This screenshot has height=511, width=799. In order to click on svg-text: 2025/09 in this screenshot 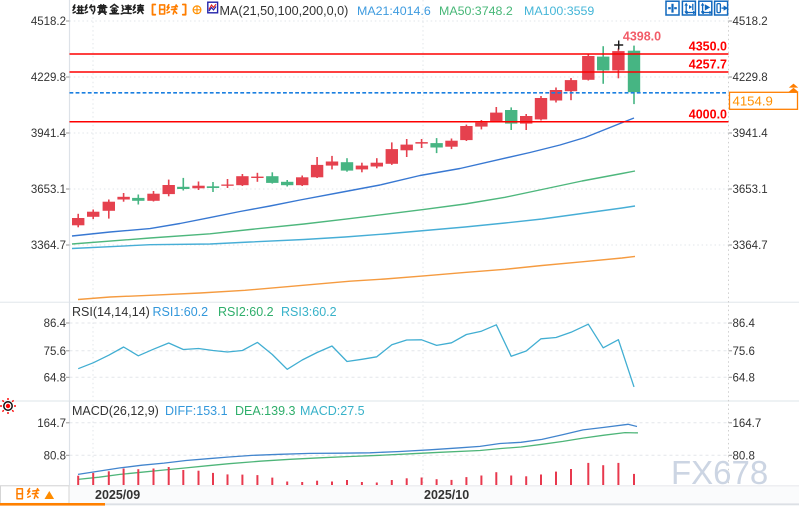, I will do `click(117, 495)`.